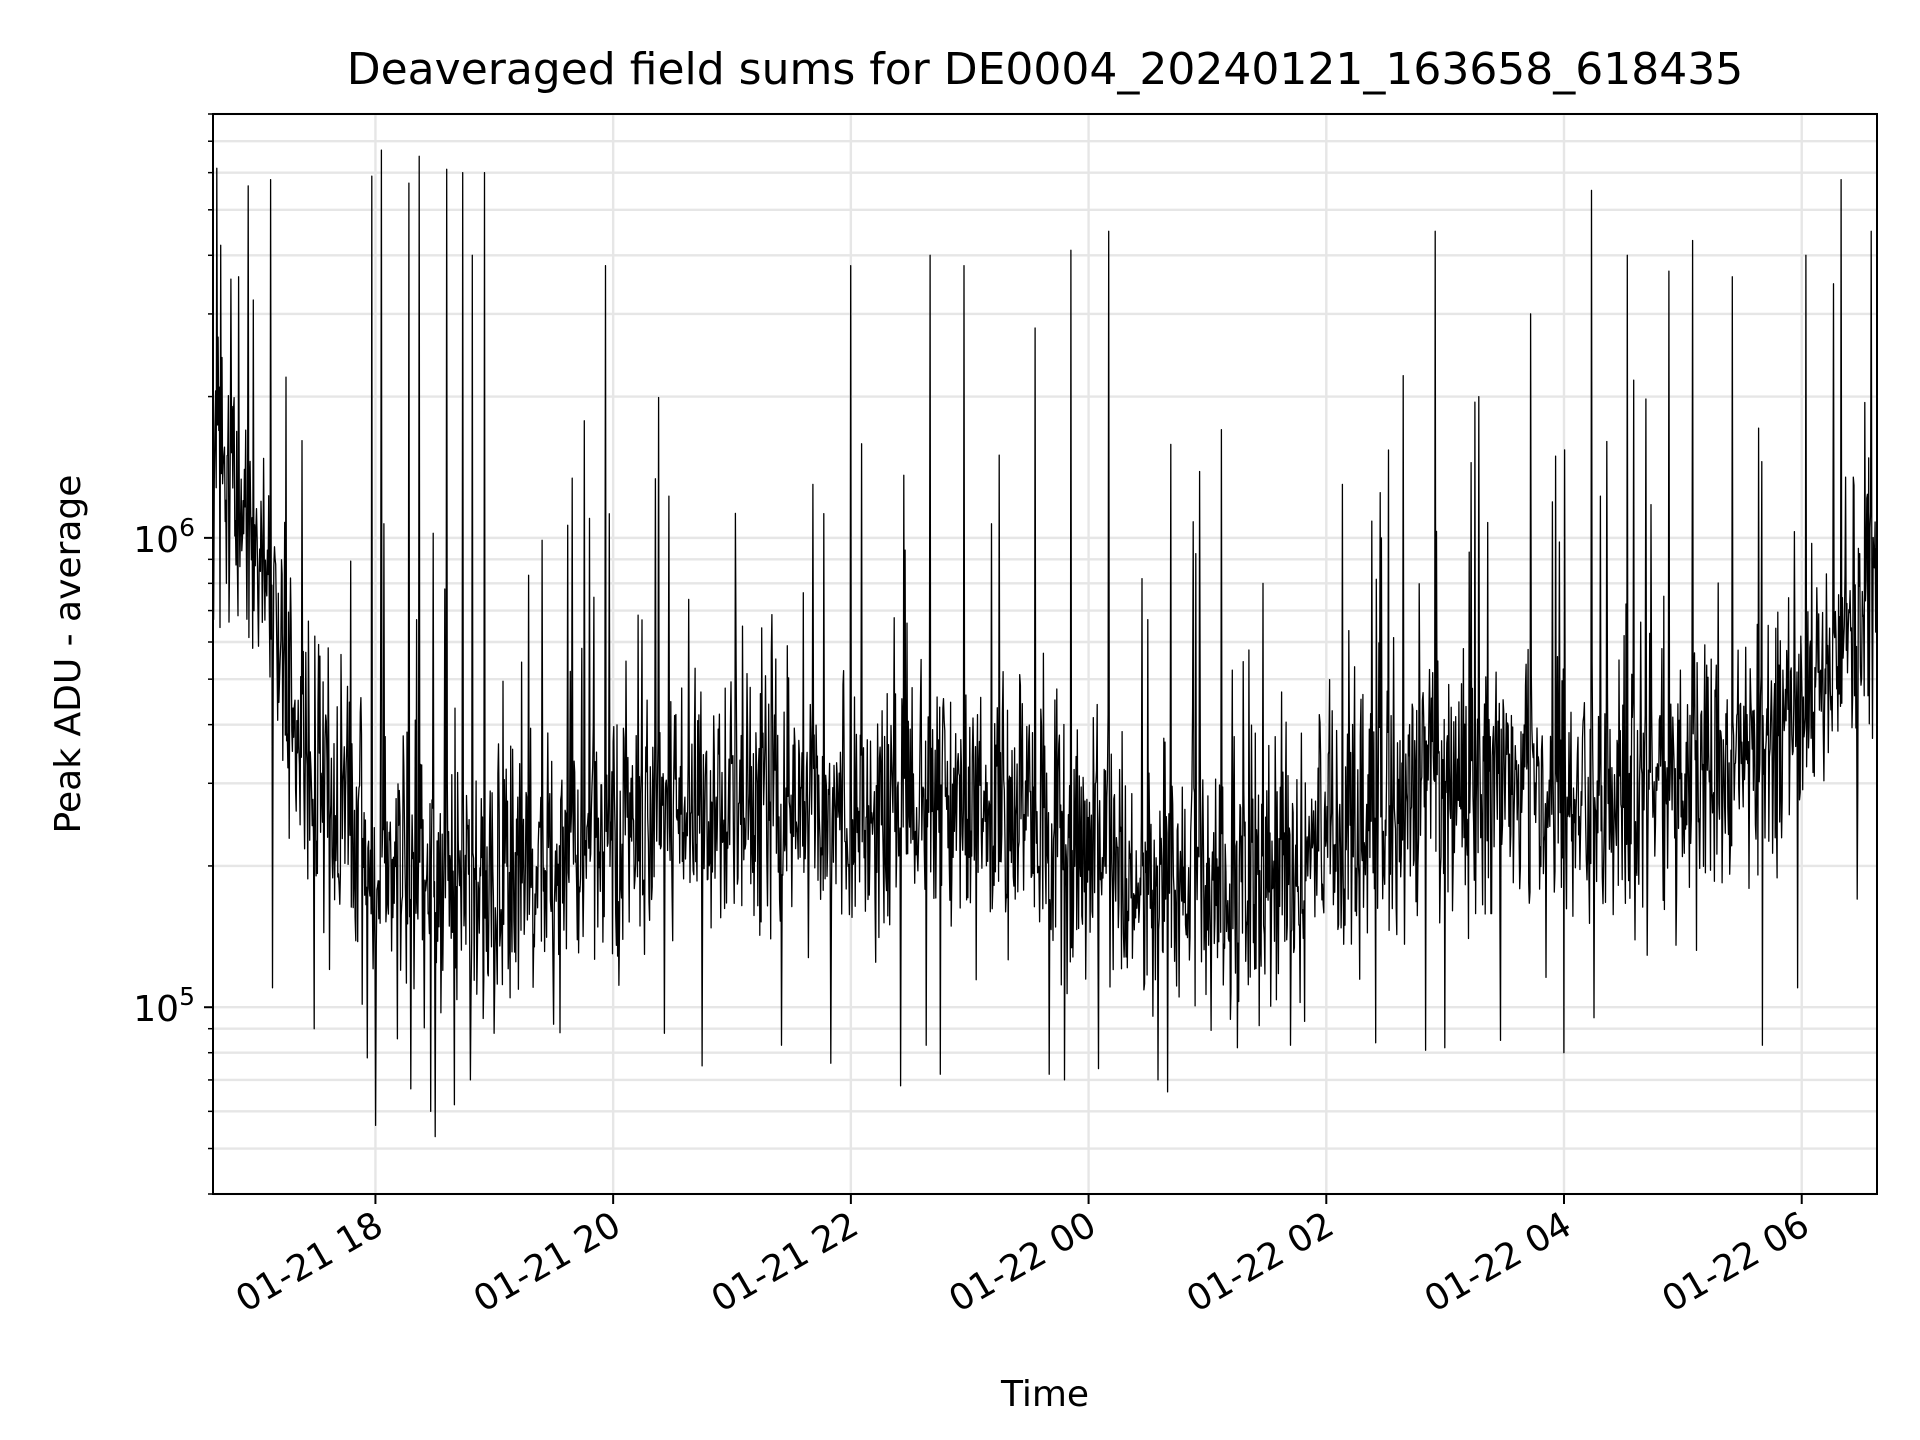 This screenshot has width=1920, height=1440. What do you see at coordinates (187, 527) in the screenshot?
I see `y-tick-exponent: 6` at bounding box center [187, 527].